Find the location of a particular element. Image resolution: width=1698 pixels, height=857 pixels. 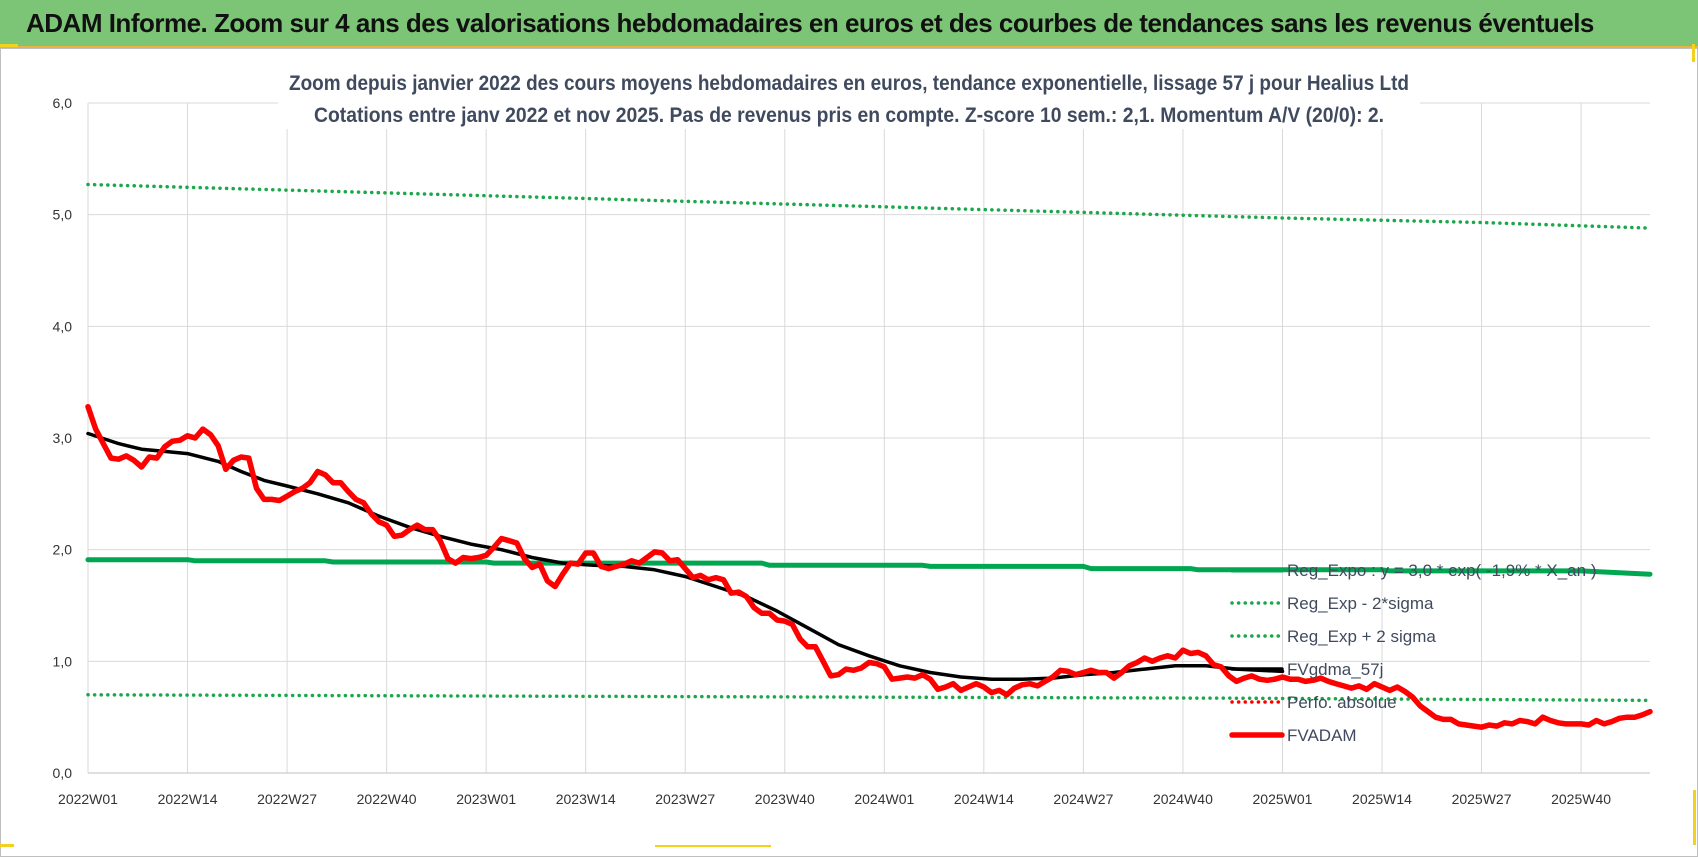

y-tick-label: 5,0 is located at coordinates (63, 215).